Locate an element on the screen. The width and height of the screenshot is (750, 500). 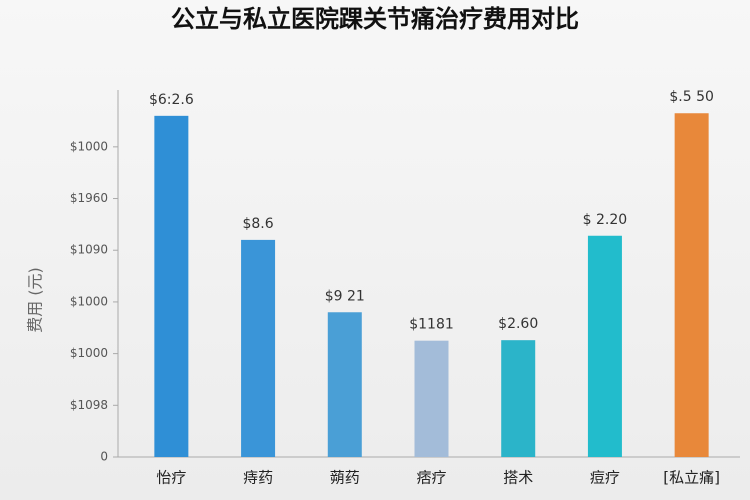
value-label: $9 21 is located at coordinates (345, 296).